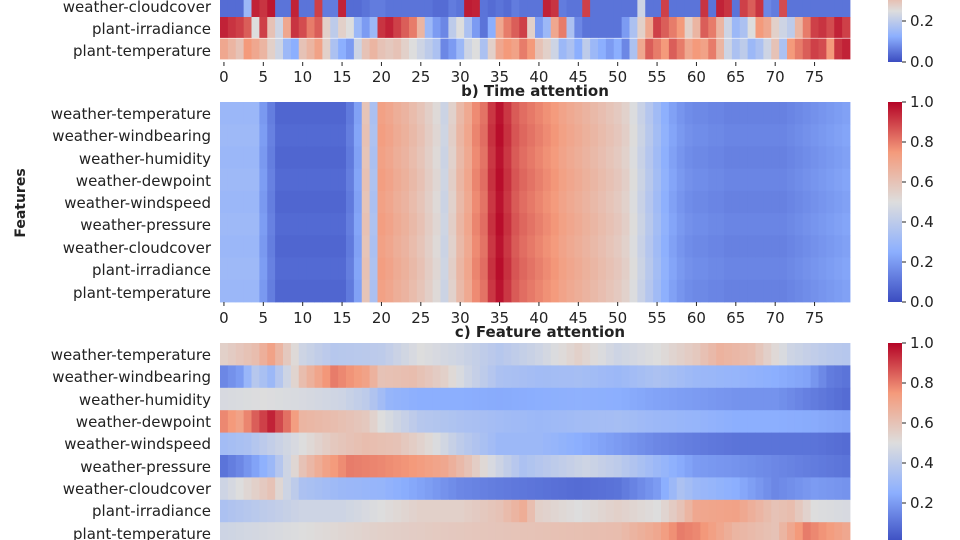 This screenshot has height=540, width=960. I want to click on panel-c-title: c) Feature attention, so click(540, 332).